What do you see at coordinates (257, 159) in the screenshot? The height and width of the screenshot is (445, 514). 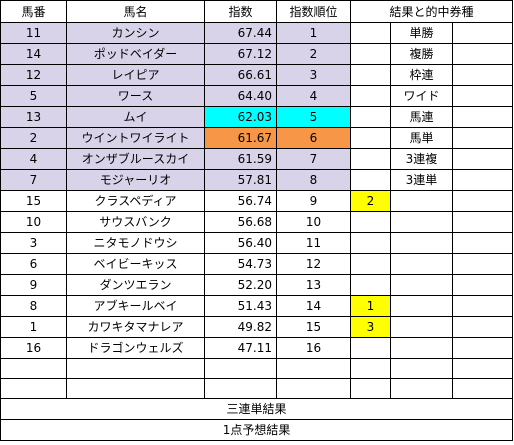 I see `table-row: 4 オンザブルースカイ 61.59 7 3連複` at bounding box center [257, 159].